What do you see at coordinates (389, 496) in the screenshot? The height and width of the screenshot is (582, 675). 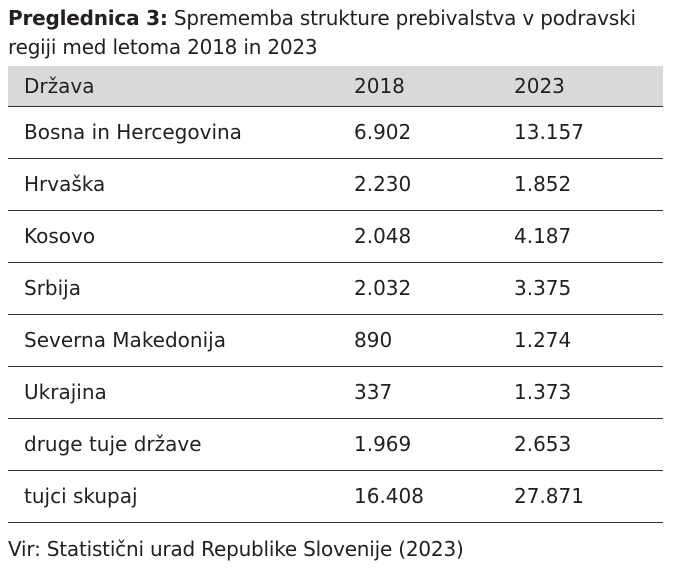 I see `cell-2018: 16.408` at bounding box center [389, 496].